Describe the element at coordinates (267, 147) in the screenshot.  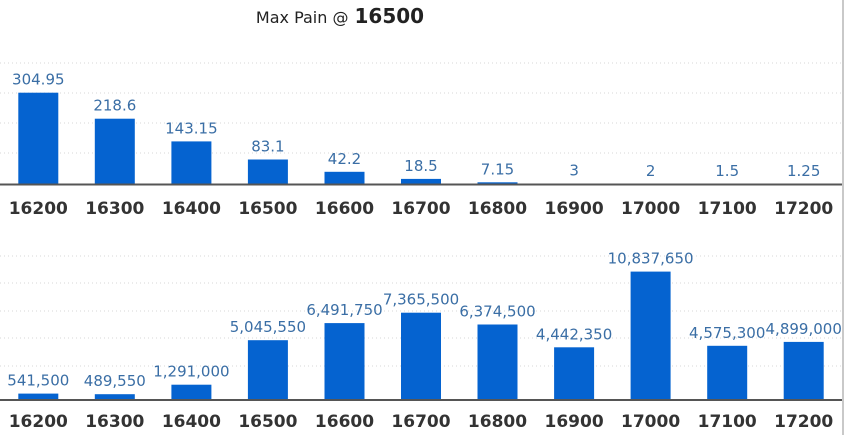
I see `value-label-16500: 83.1` at that location.